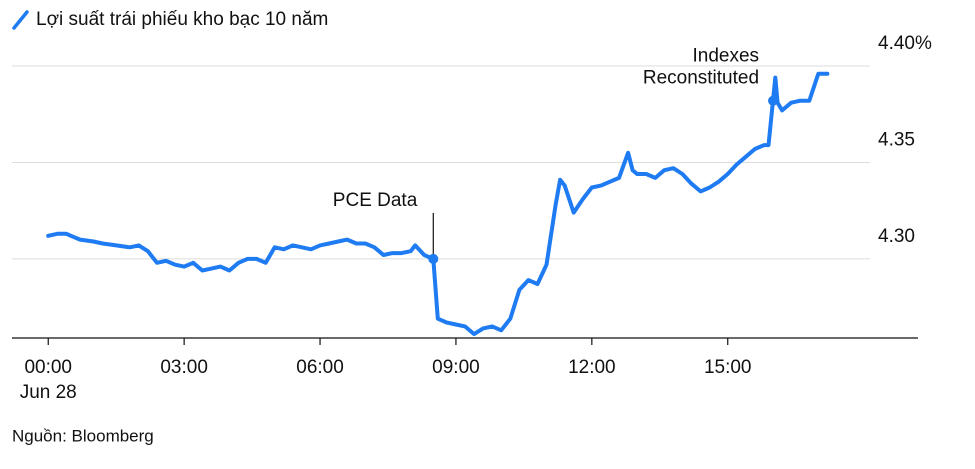  What do you see at coordinates (375, 200) in the screenshot?
I see `annotation-text: PCE Data` at bounding box center [375, 200].